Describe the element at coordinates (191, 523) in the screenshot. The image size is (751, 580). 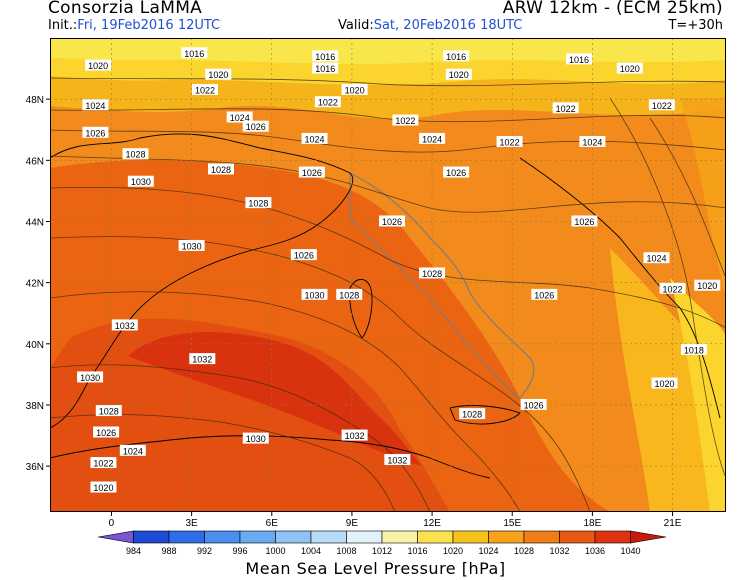
I see `lon-tick-label: 3E` at that location.